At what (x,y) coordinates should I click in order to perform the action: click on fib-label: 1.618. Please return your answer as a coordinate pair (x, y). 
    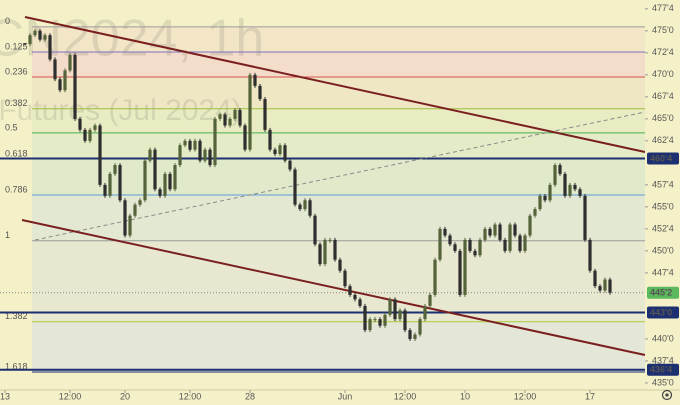
    Looking at the image, I should click on (16, 366).